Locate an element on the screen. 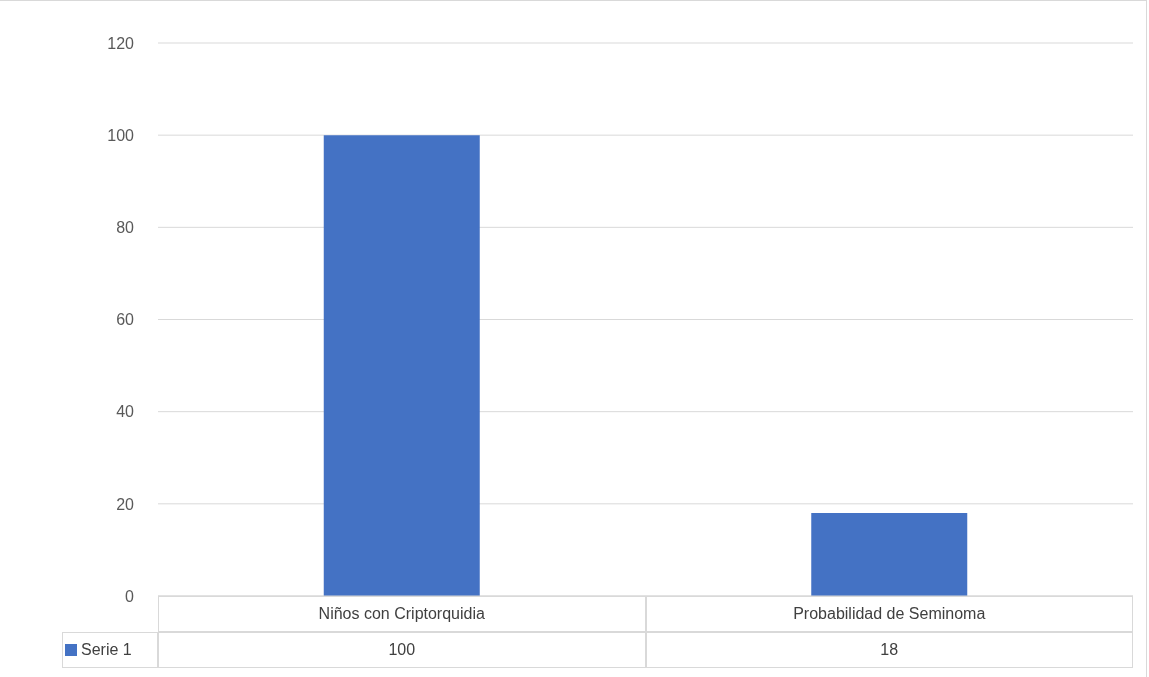  y-tick-label: 0 is located at coordinates (130, 596).